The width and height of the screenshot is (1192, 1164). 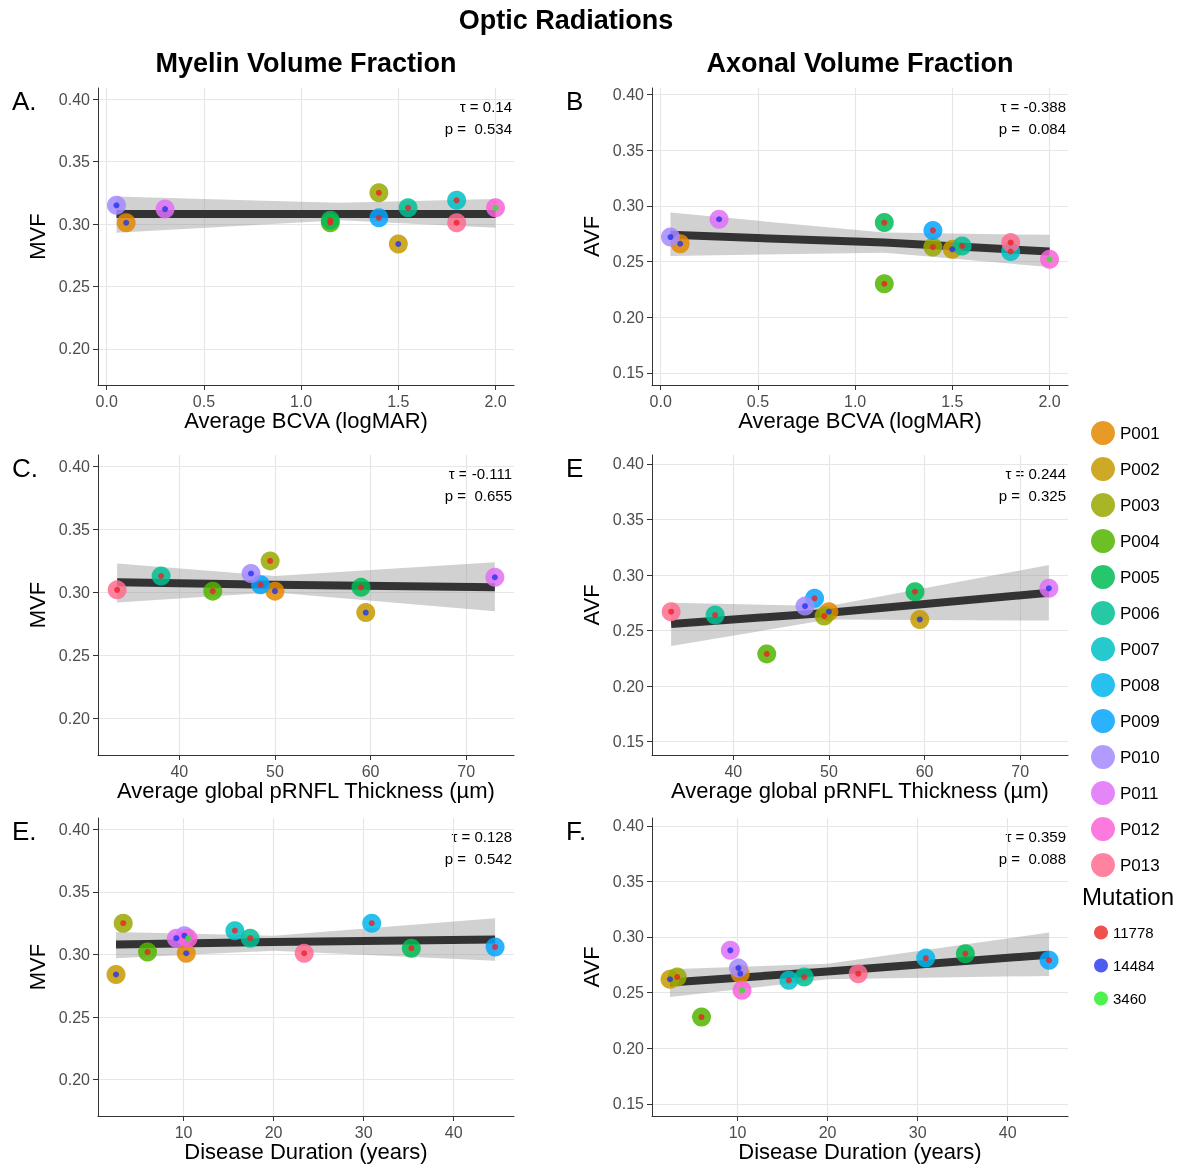 What do you see at coordinates (478, 128) in the screenshot?
I see `annotation: p = 0.534` at bounding box center [478, 128].